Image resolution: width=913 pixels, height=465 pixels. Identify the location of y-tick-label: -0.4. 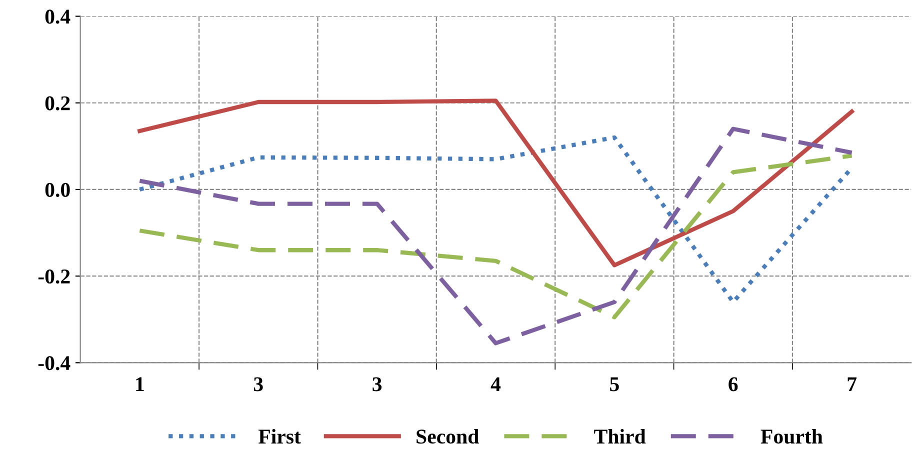
(54, 363).